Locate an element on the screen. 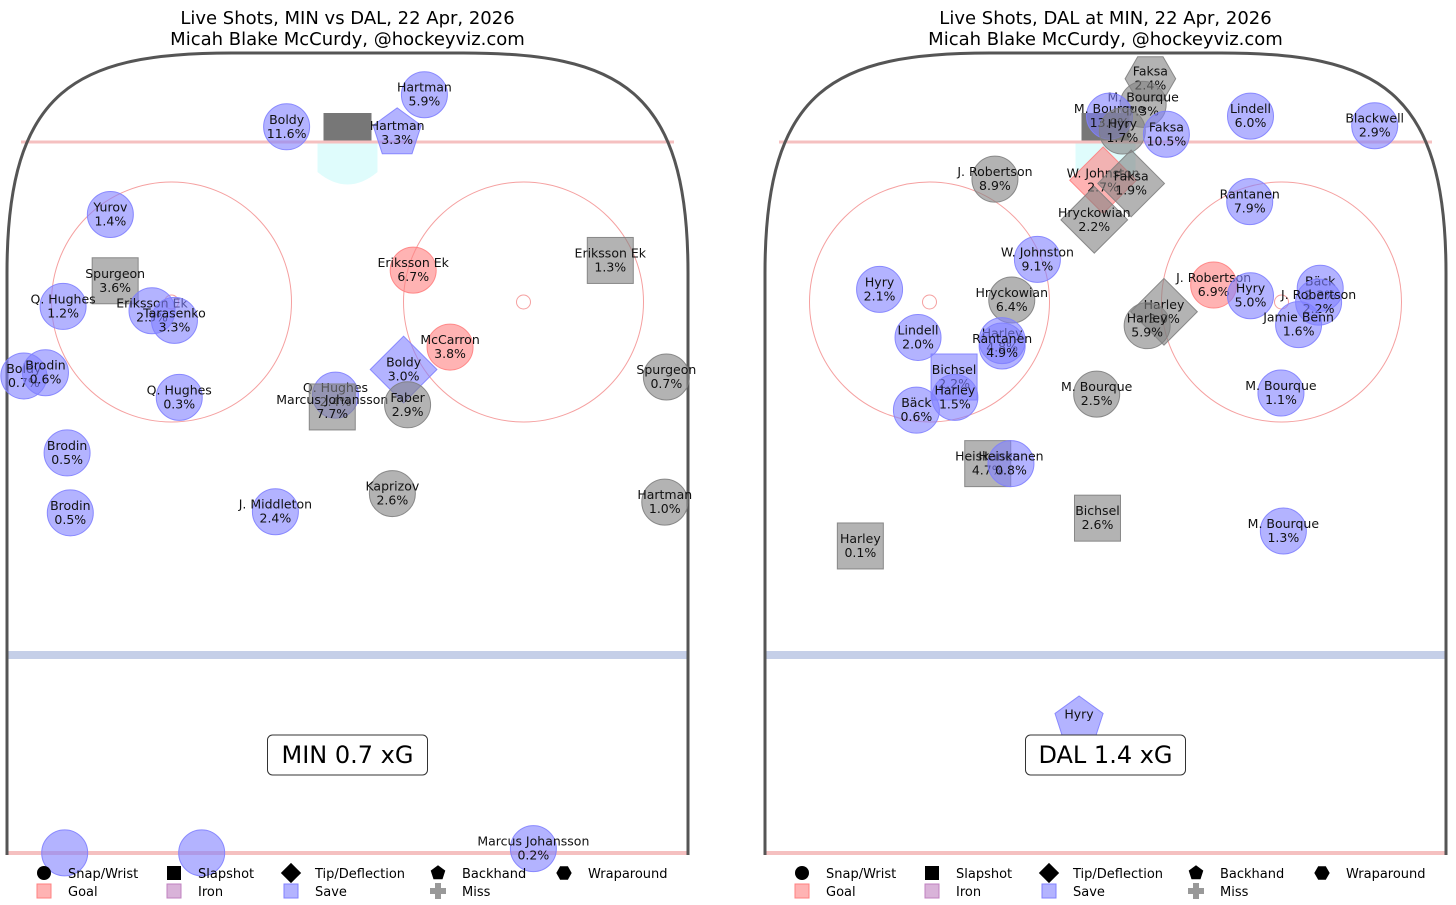 The height and width of the screenshot is (905, 1456). legend-label: Slapshot is located at coordinates (984, 874).